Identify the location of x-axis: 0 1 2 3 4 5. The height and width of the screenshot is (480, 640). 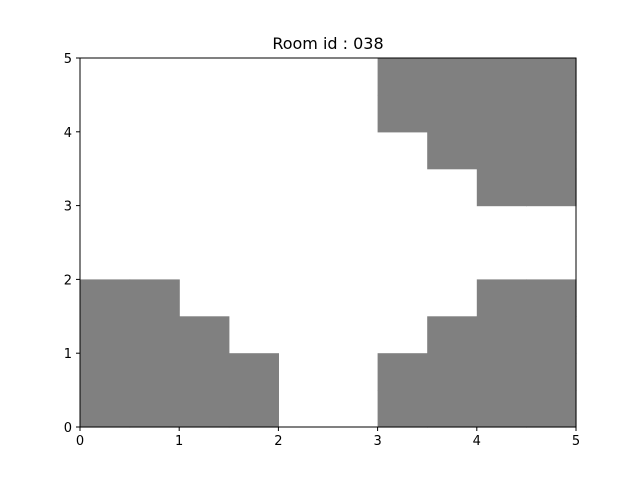
(328, 438).